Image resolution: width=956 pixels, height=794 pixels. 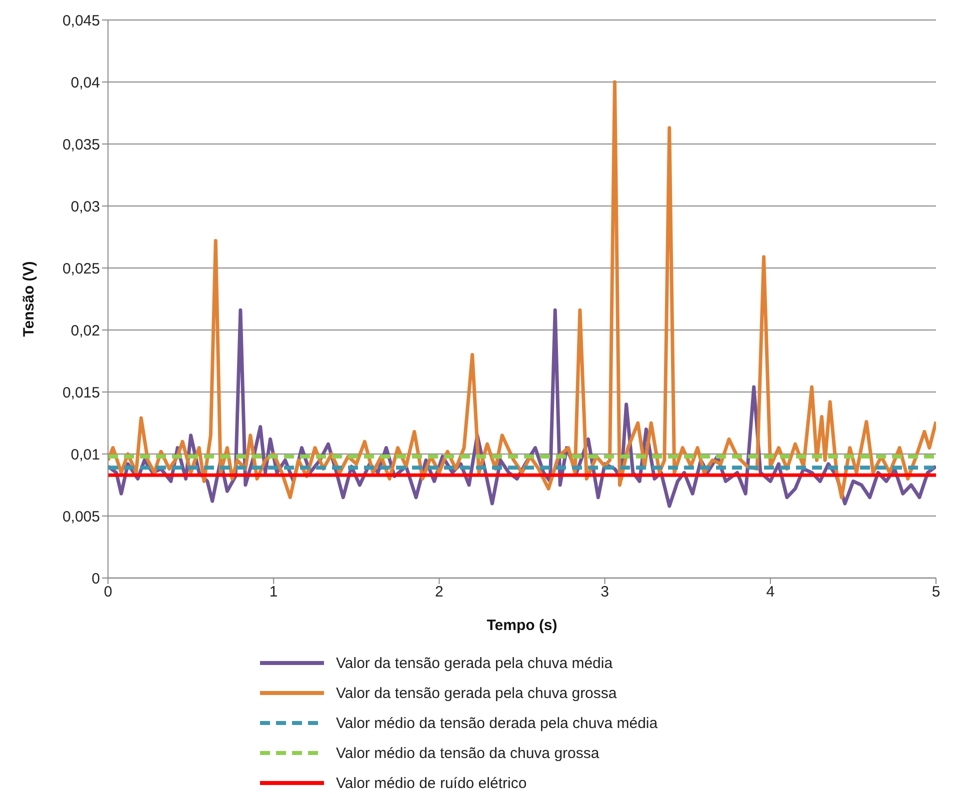 What do you see at coordinates (431, 783) in the screenshot?
I see `legend-label: Valor médio de ruído elétrico` at bounding box center [431, 783].